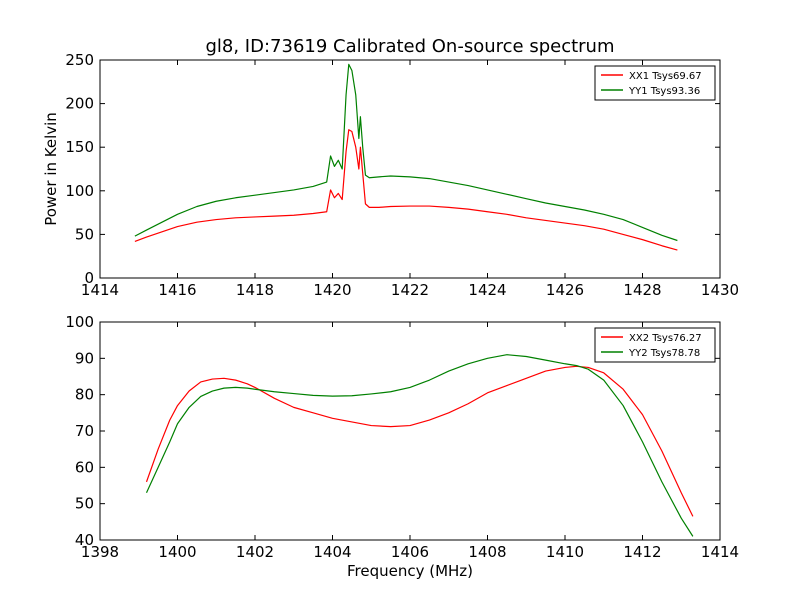 This screenshot has height=600, width=800. I want to click on x-tick-label: 1398, so click(100, 552).